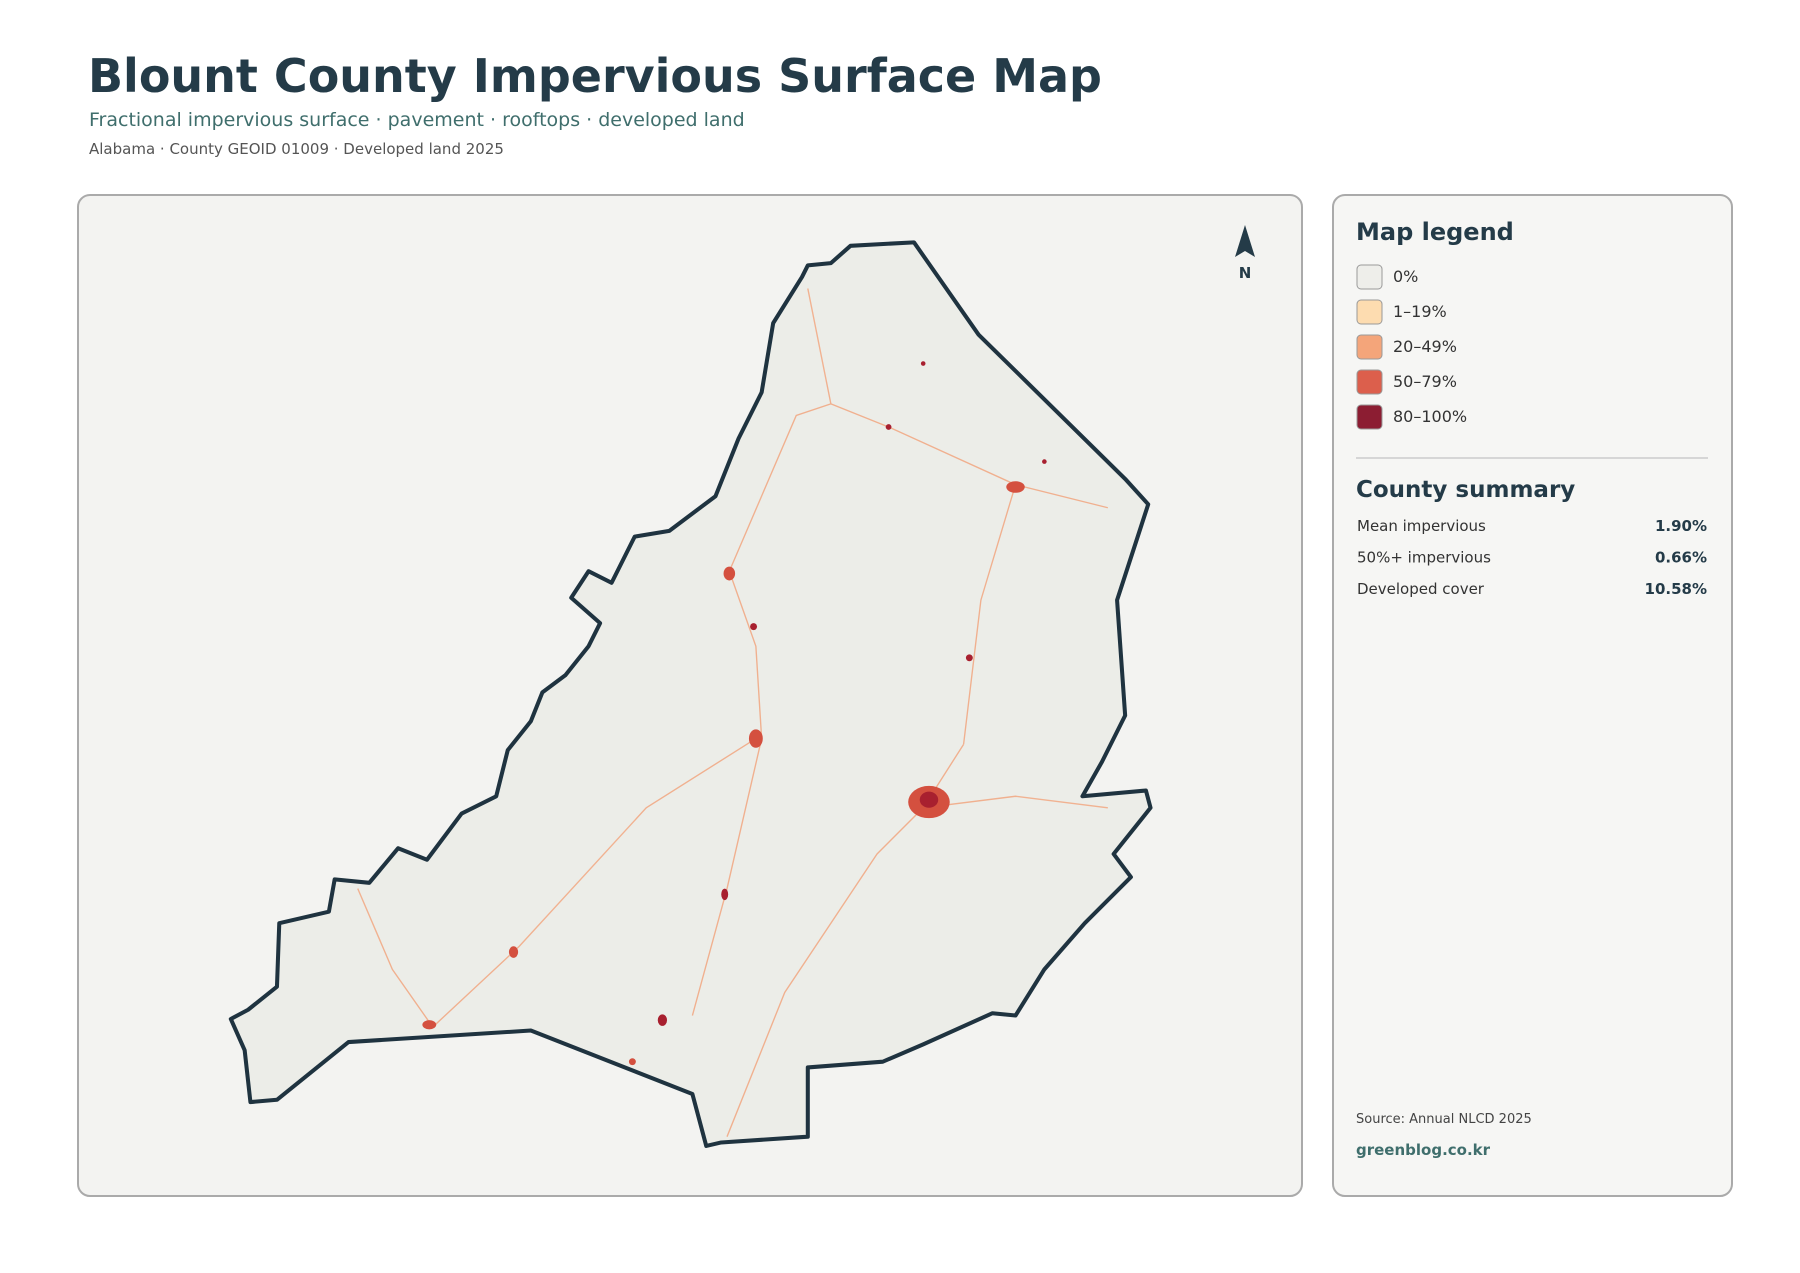 This screenshot has height=1273, width=1800. Describe the element at coordinates (1421, 589) in the screenshot. I see `summary-label: Developed cover` at that location.